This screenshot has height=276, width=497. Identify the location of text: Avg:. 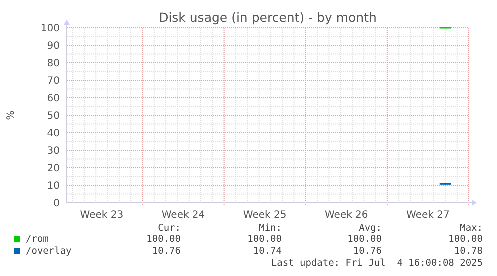
(370, 228).